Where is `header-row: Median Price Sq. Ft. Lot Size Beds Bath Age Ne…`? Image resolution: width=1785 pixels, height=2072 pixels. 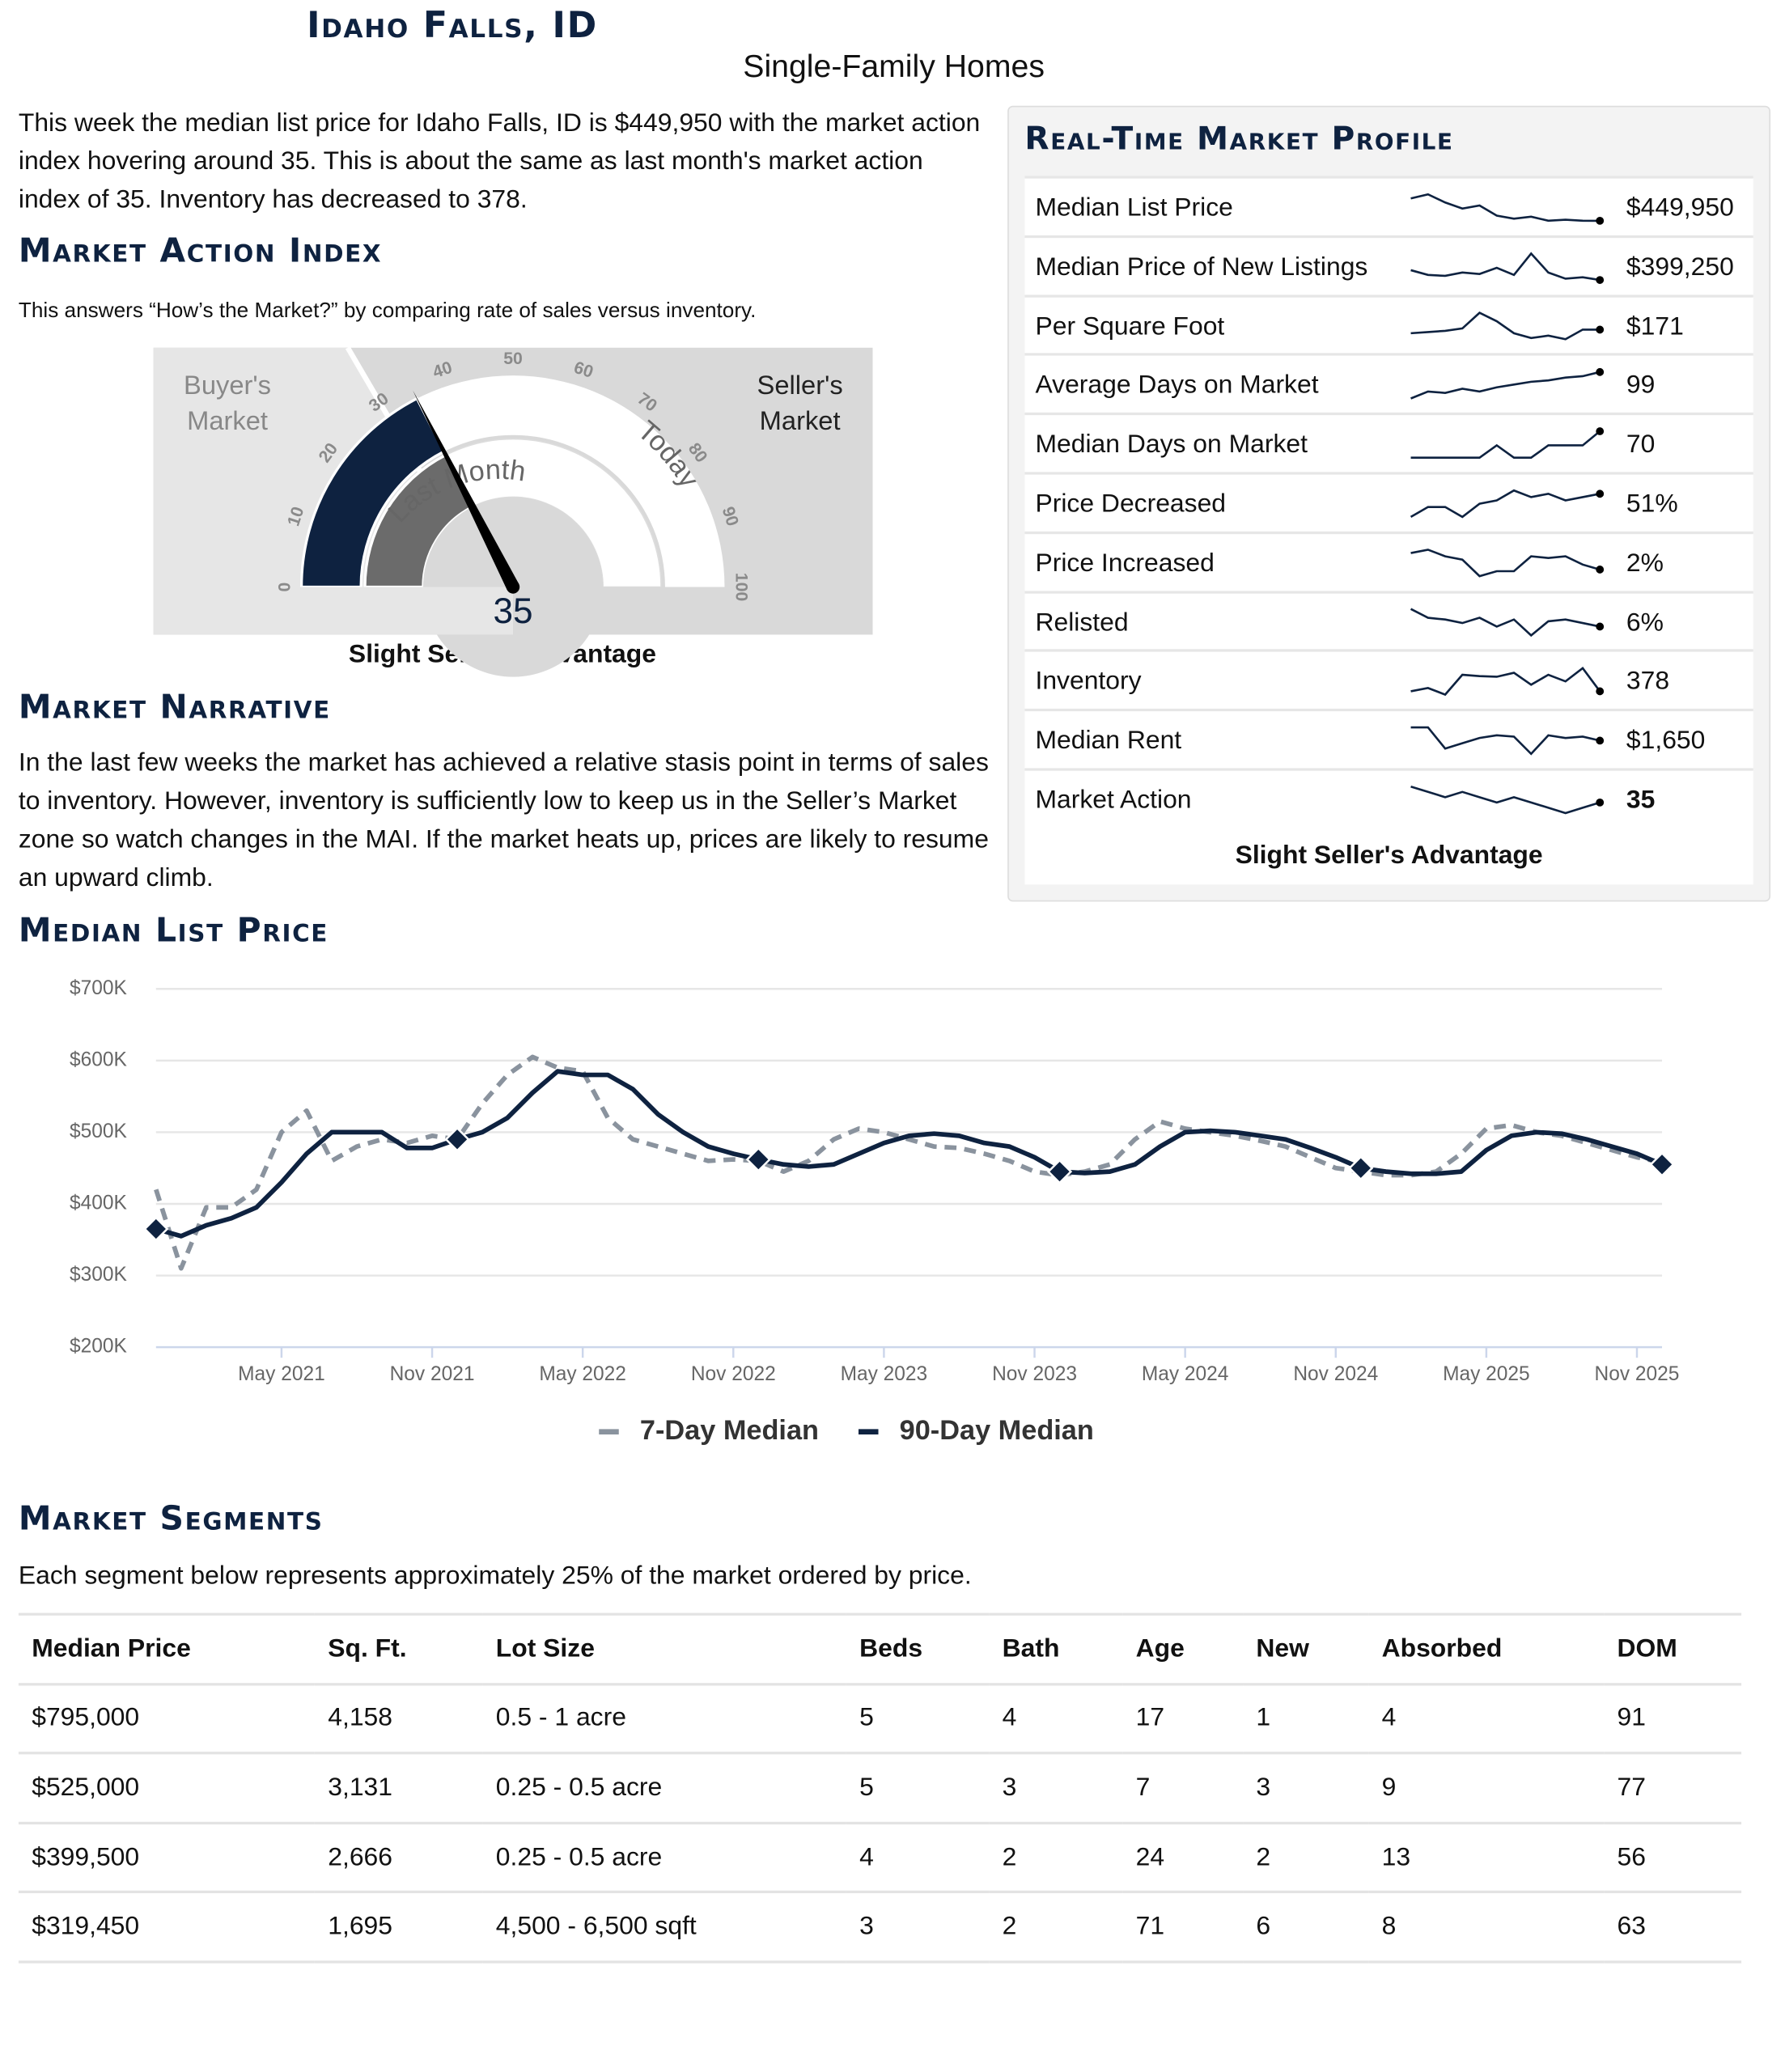 header-row: Median Price Sq. Ft. Lot Size Beds Bath Age Ne… is located at coordinates (880, 1649).